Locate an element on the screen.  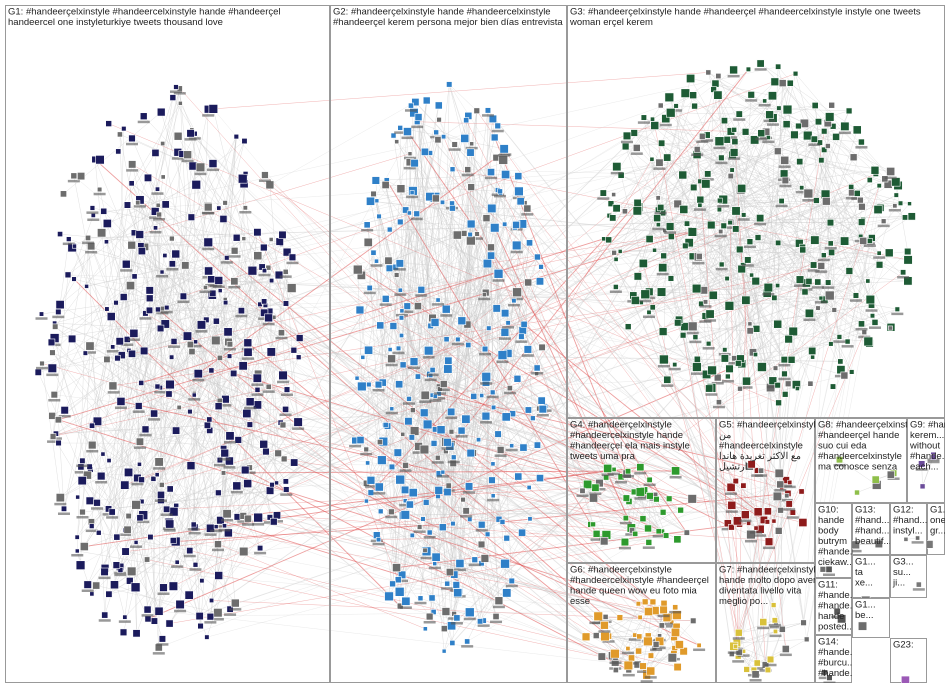
group-border is located at coordinates (833, 540).